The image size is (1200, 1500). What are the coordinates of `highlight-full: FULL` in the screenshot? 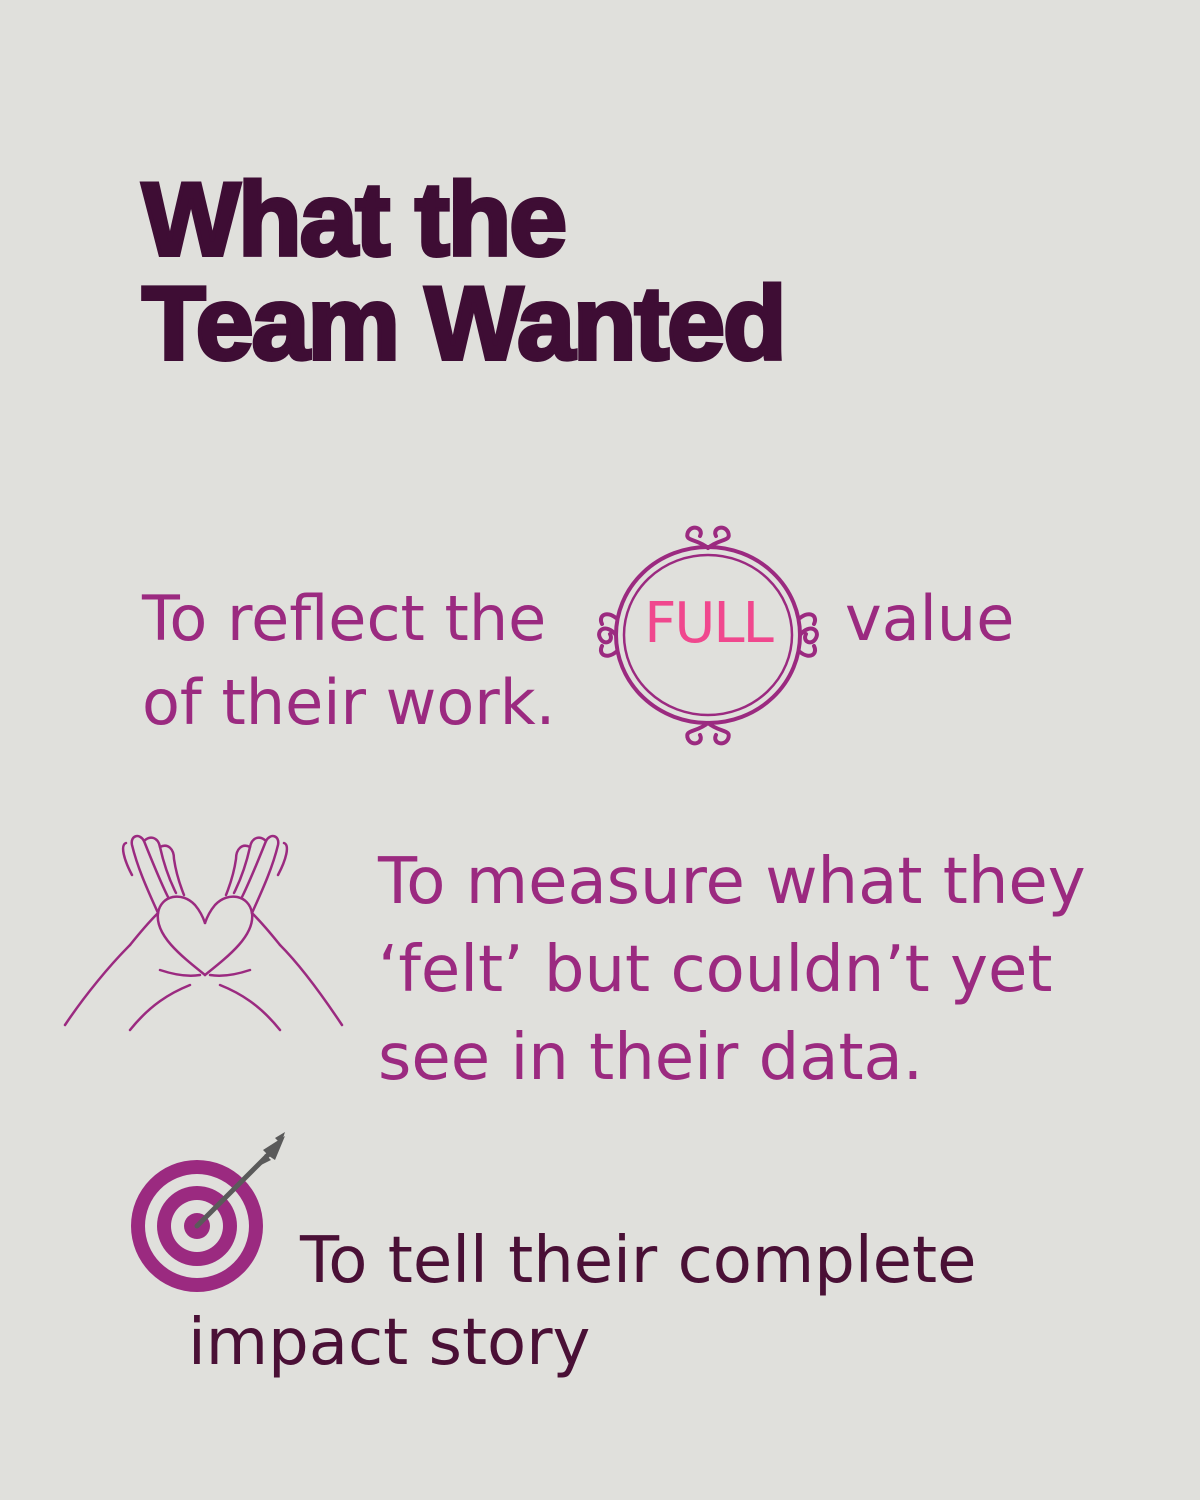 It's located at (709, 623).